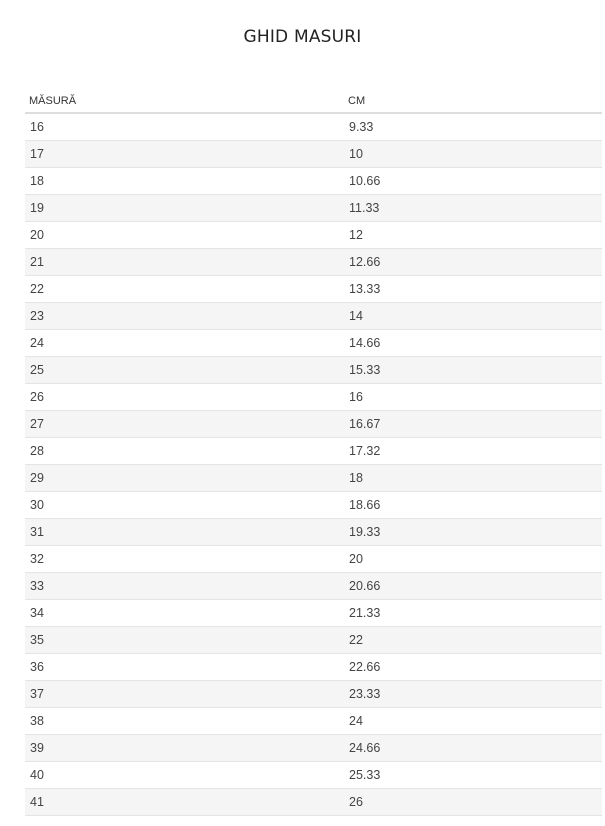 This screenshot has width=605, height=826. Describe the element at coordinates (473, 262) in the screenshot. I see `cm-cell: 12.66` at that location.